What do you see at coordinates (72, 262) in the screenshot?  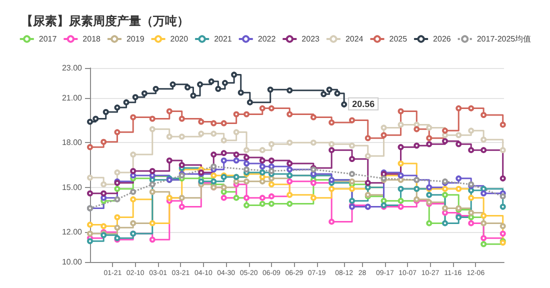 I see `y-tick-label: 10.00` at bounding box center [72, 262].